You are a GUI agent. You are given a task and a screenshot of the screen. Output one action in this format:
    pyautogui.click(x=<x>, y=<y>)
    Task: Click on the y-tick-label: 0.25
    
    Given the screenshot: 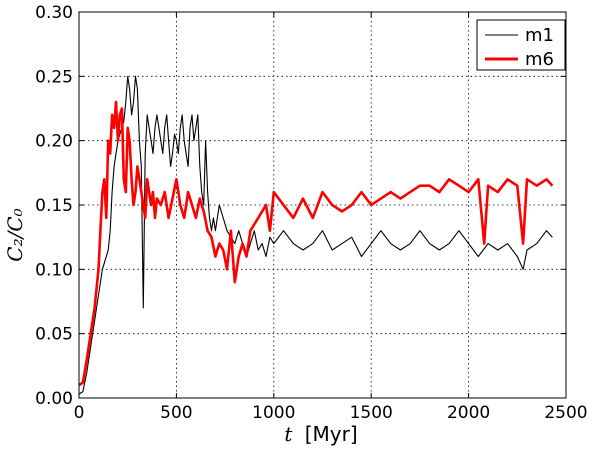 What is the action you would take?
    pyautogui.click(x=54, y=77)
    